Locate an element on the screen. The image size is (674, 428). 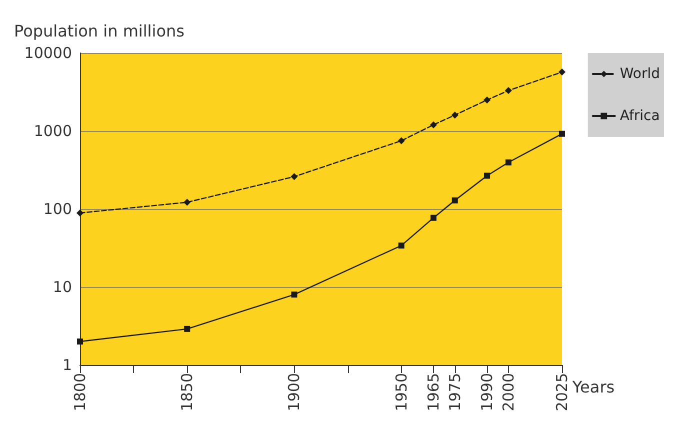
x-tick-label: 2025 is located at coordinates (562, 392).